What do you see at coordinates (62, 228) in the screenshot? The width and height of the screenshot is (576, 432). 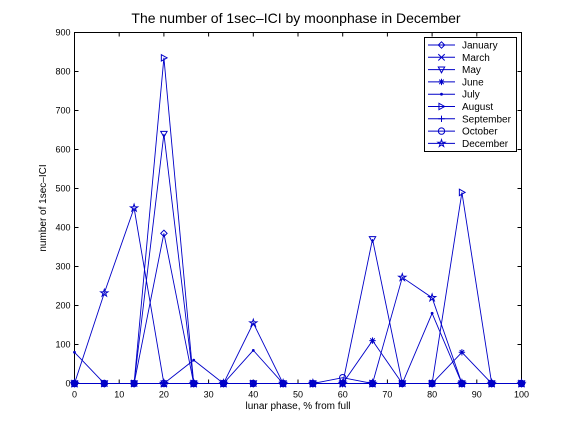 I see `y-tick-label-4: 400` at bounding box center [62, 228].